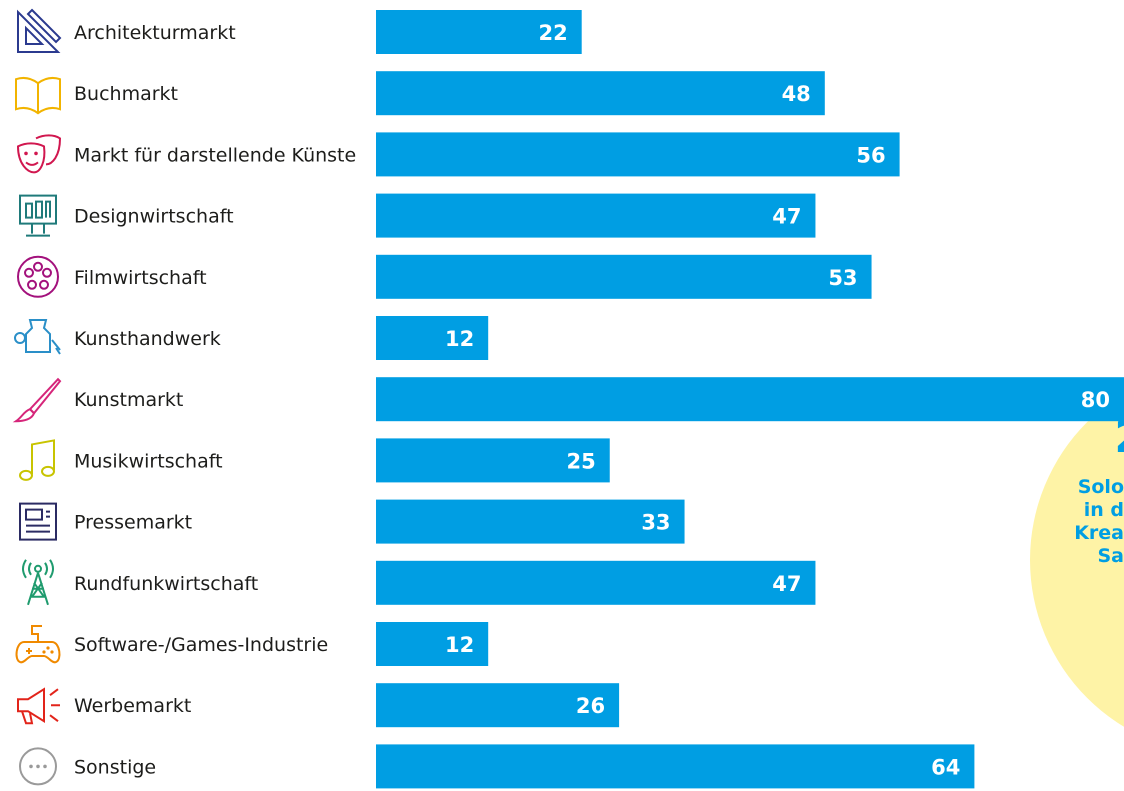 The width and height of the screenshot is (1124, 791). What do you see at coordinates (945, 767) in the screenshot?
I see `data-label: 64` at bounding box center [945, 767].